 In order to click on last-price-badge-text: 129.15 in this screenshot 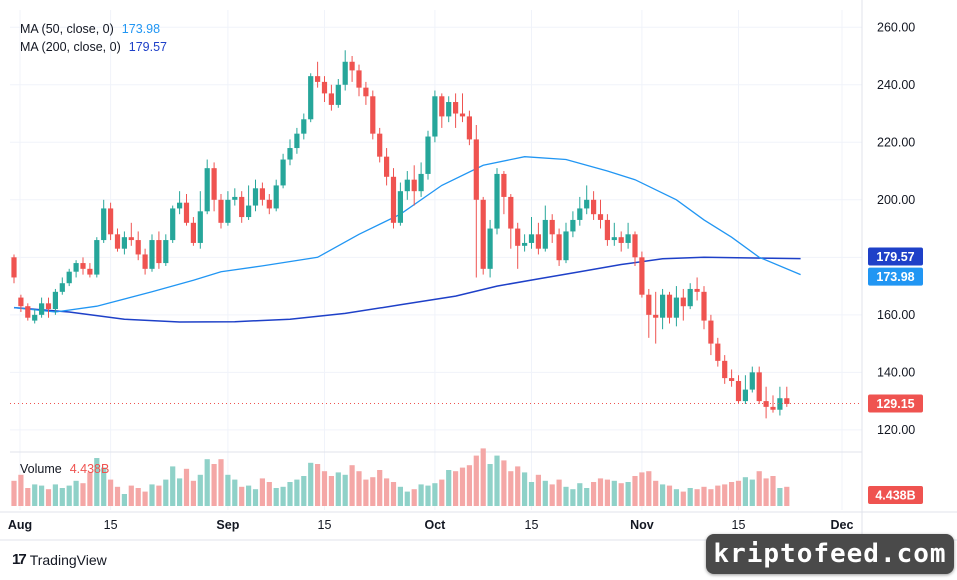, I will do `click(895, 404)`.